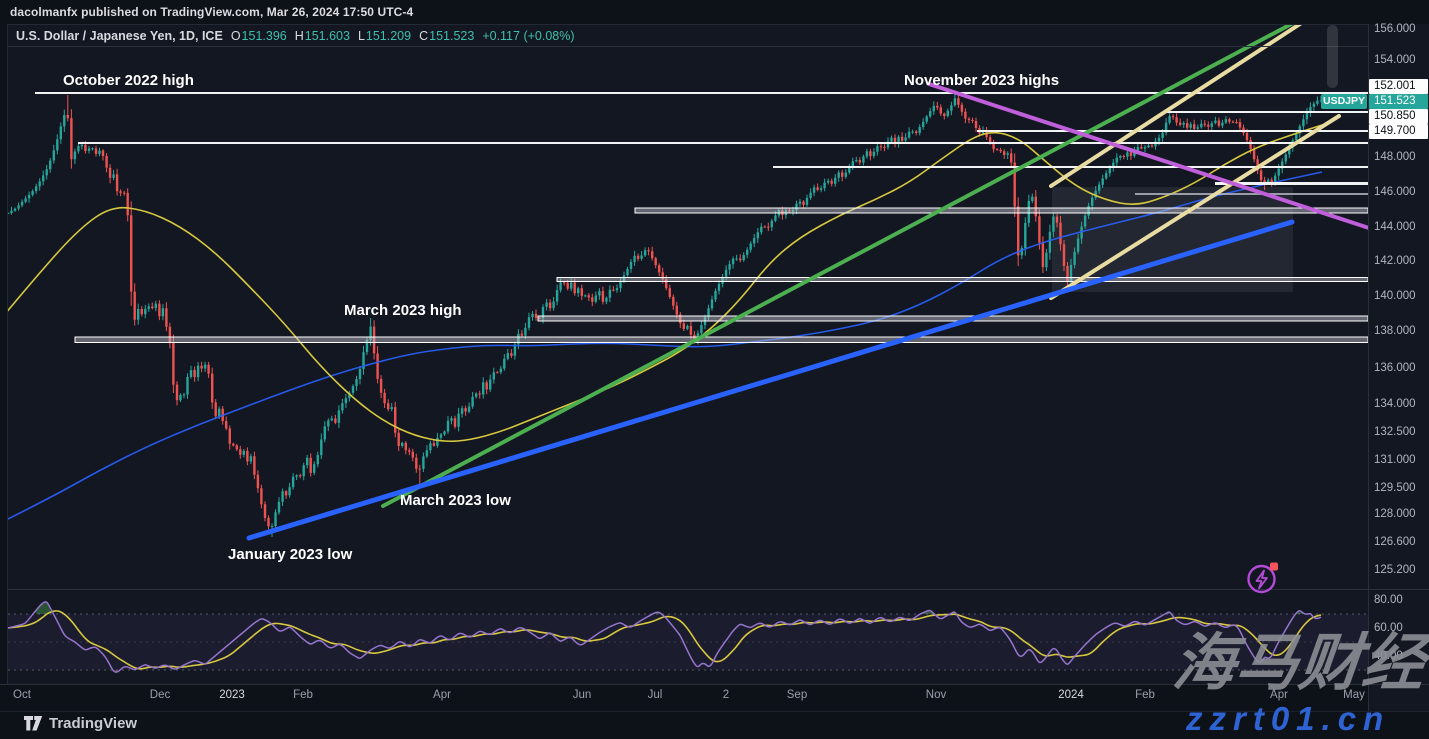  What do you see at coordinates (1274, 566) in the screenshot?
I see `notification-dot-icon` at bounding box center [1274, 566].